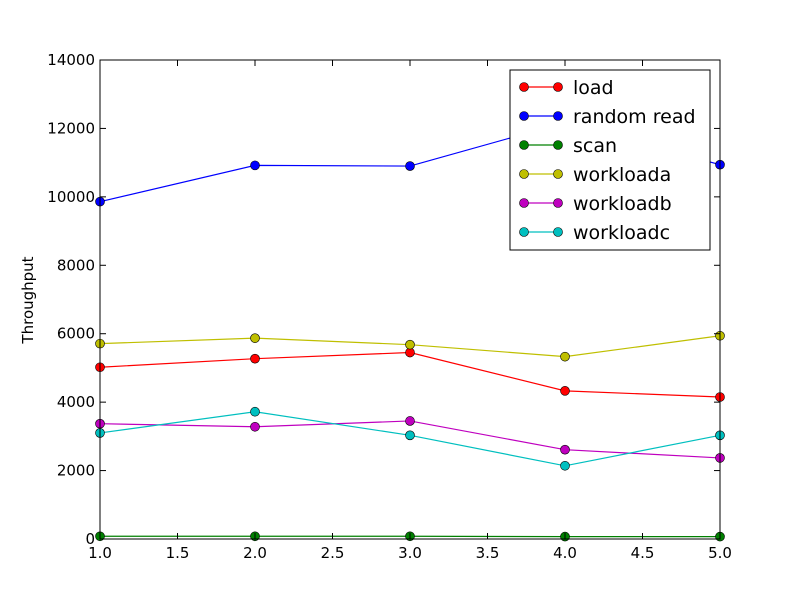  Describe the element at coordinates (622, 204) in the screenshot. I see `legend-label: workloadb` at that location.